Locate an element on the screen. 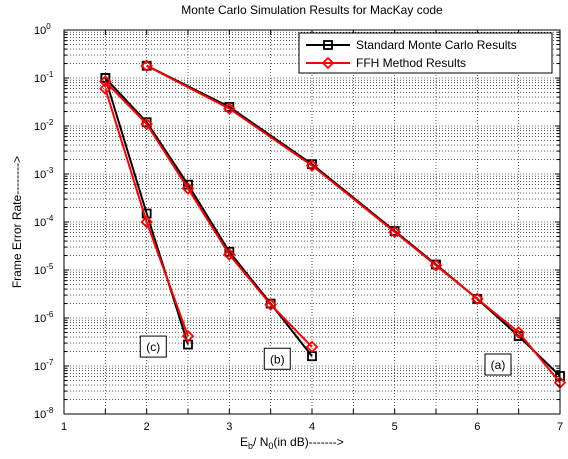 The image size is (568, 459). x-tick-label: 7 is located at coordinates (560, 427).